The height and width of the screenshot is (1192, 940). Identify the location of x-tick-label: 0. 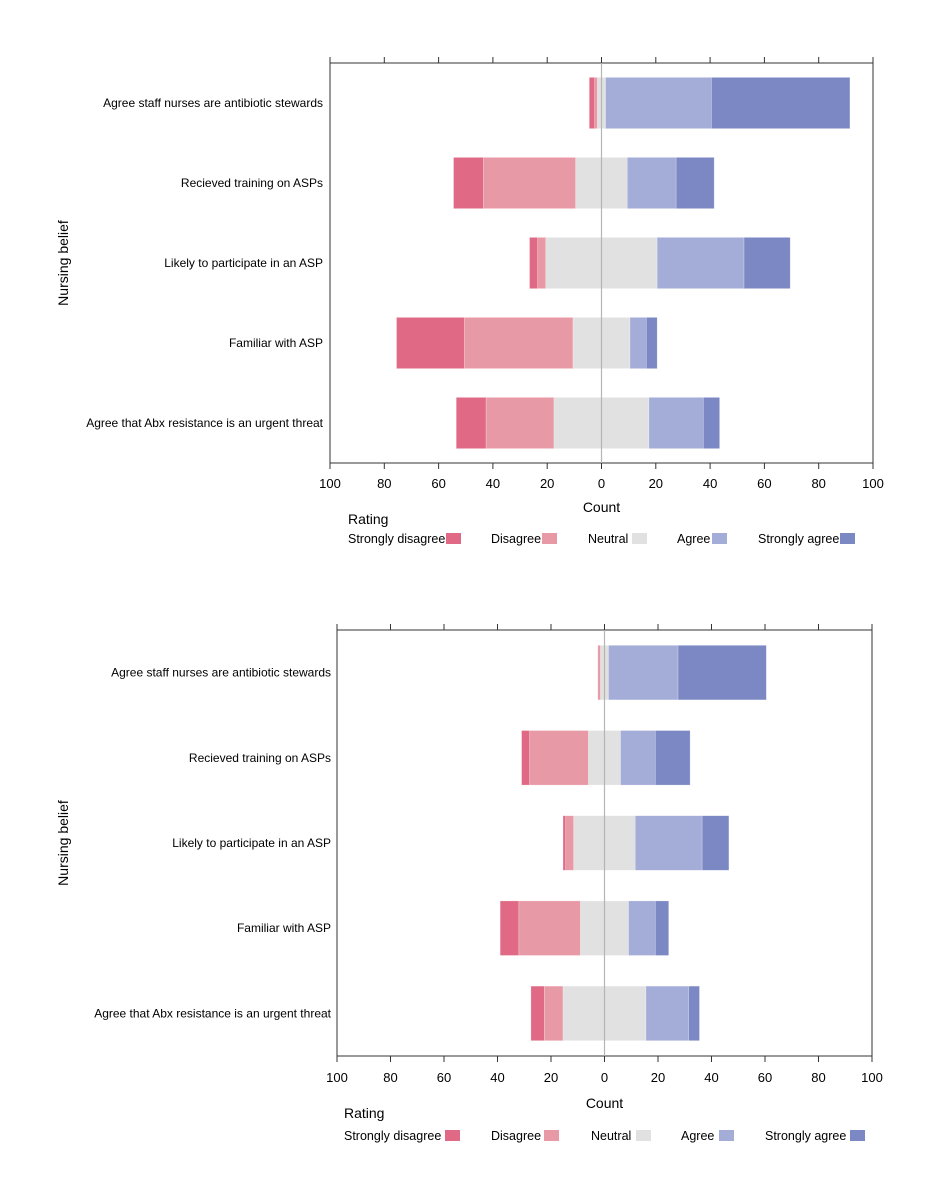
(604, 1077).